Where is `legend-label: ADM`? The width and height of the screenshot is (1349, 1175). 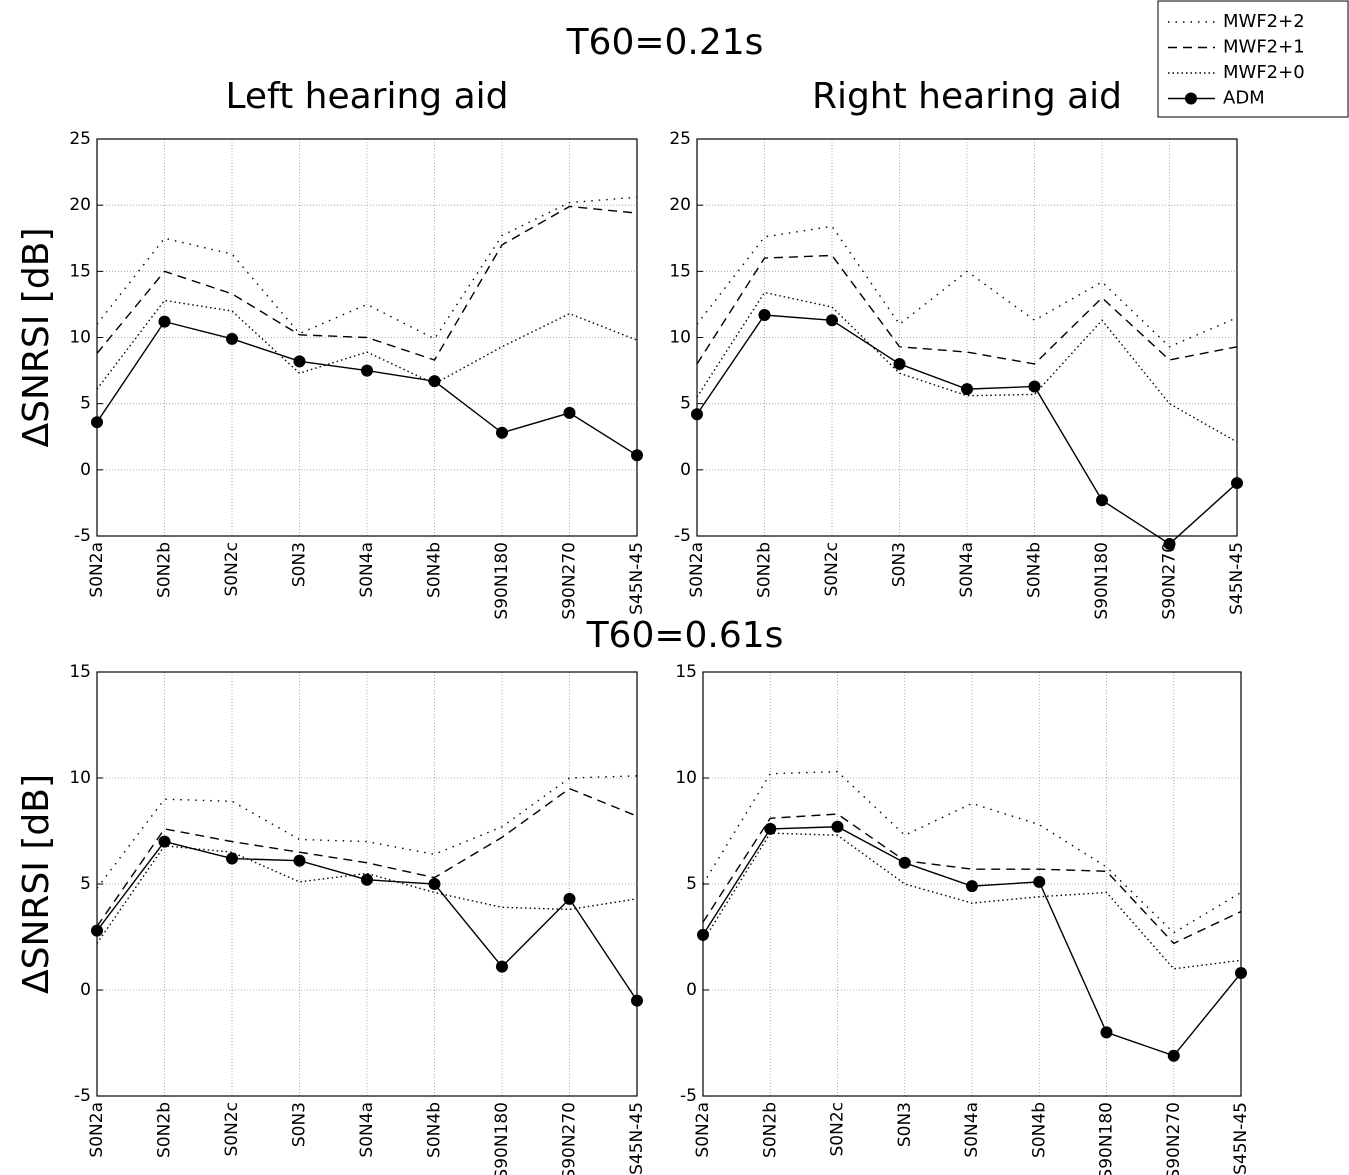
legend-label: ADM is located at coordinates (1244, 98).